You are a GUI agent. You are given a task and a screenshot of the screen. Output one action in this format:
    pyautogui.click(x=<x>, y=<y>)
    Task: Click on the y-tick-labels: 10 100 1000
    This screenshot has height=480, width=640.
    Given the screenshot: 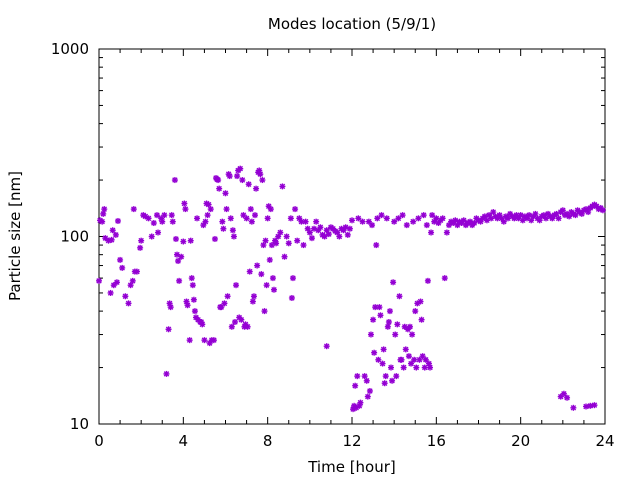 What is the action you would take?
    pyautogui.click(x=70, y=236)
    